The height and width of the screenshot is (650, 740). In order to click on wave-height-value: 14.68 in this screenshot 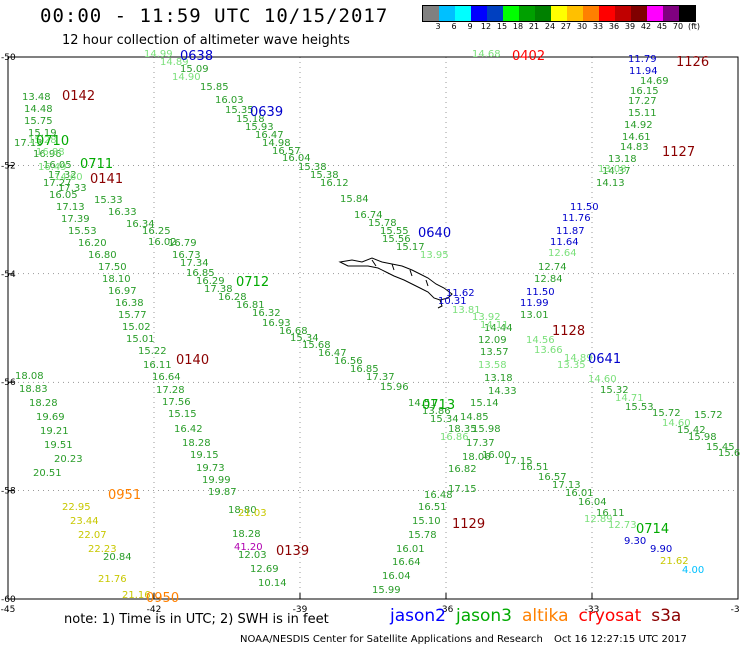, I will do `click(486, 54)`.